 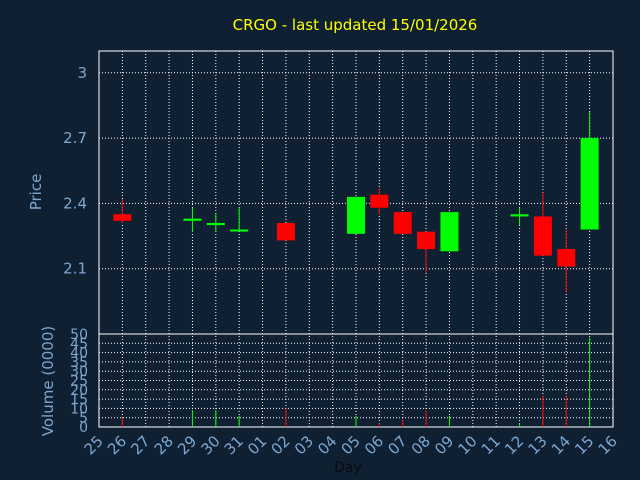 I want to click on price-tick-labels: 2.1 2.4 2.7 3, so click(x=75, y=171).